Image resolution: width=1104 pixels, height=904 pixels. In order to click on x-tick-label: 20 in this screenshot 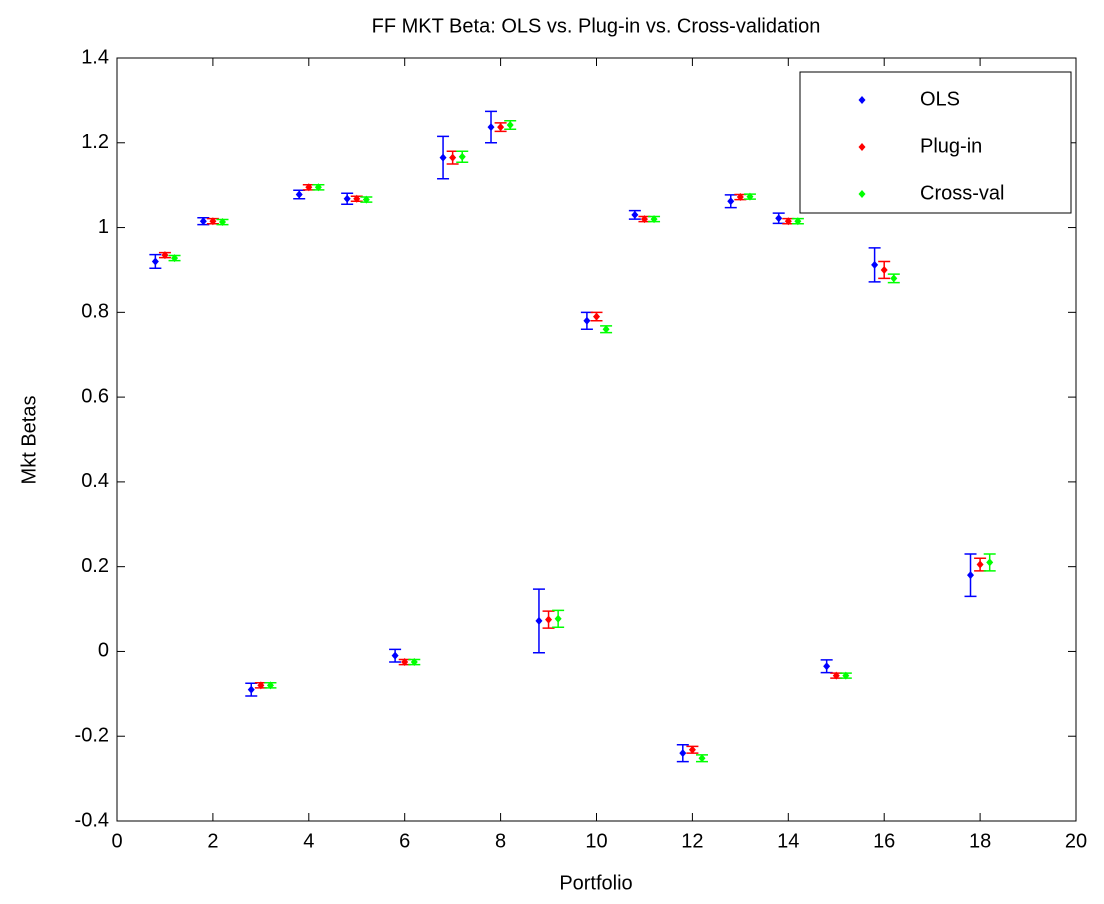, I will do `click(1076, 841)`.